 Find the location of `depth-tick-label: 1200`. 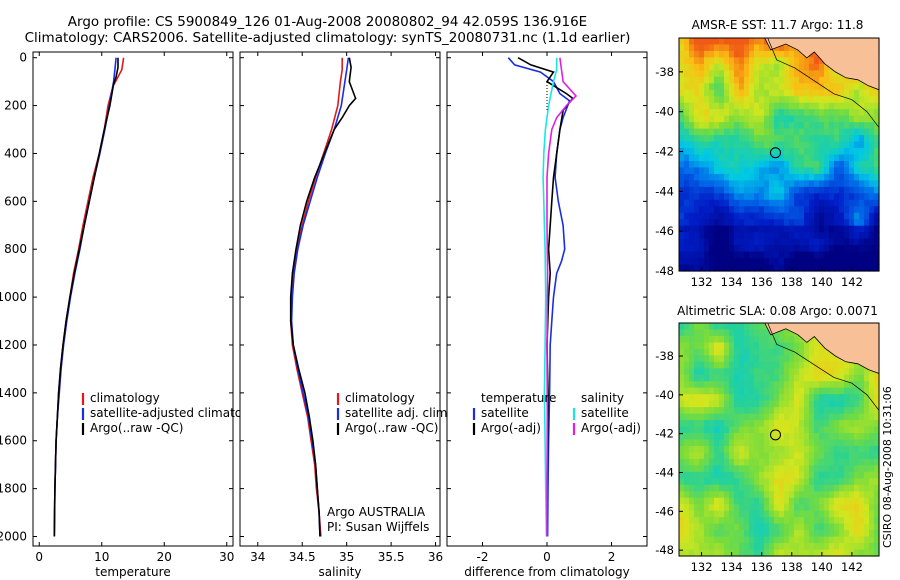

depth-tick-label: 1200 is located at coordinates (13, 345).